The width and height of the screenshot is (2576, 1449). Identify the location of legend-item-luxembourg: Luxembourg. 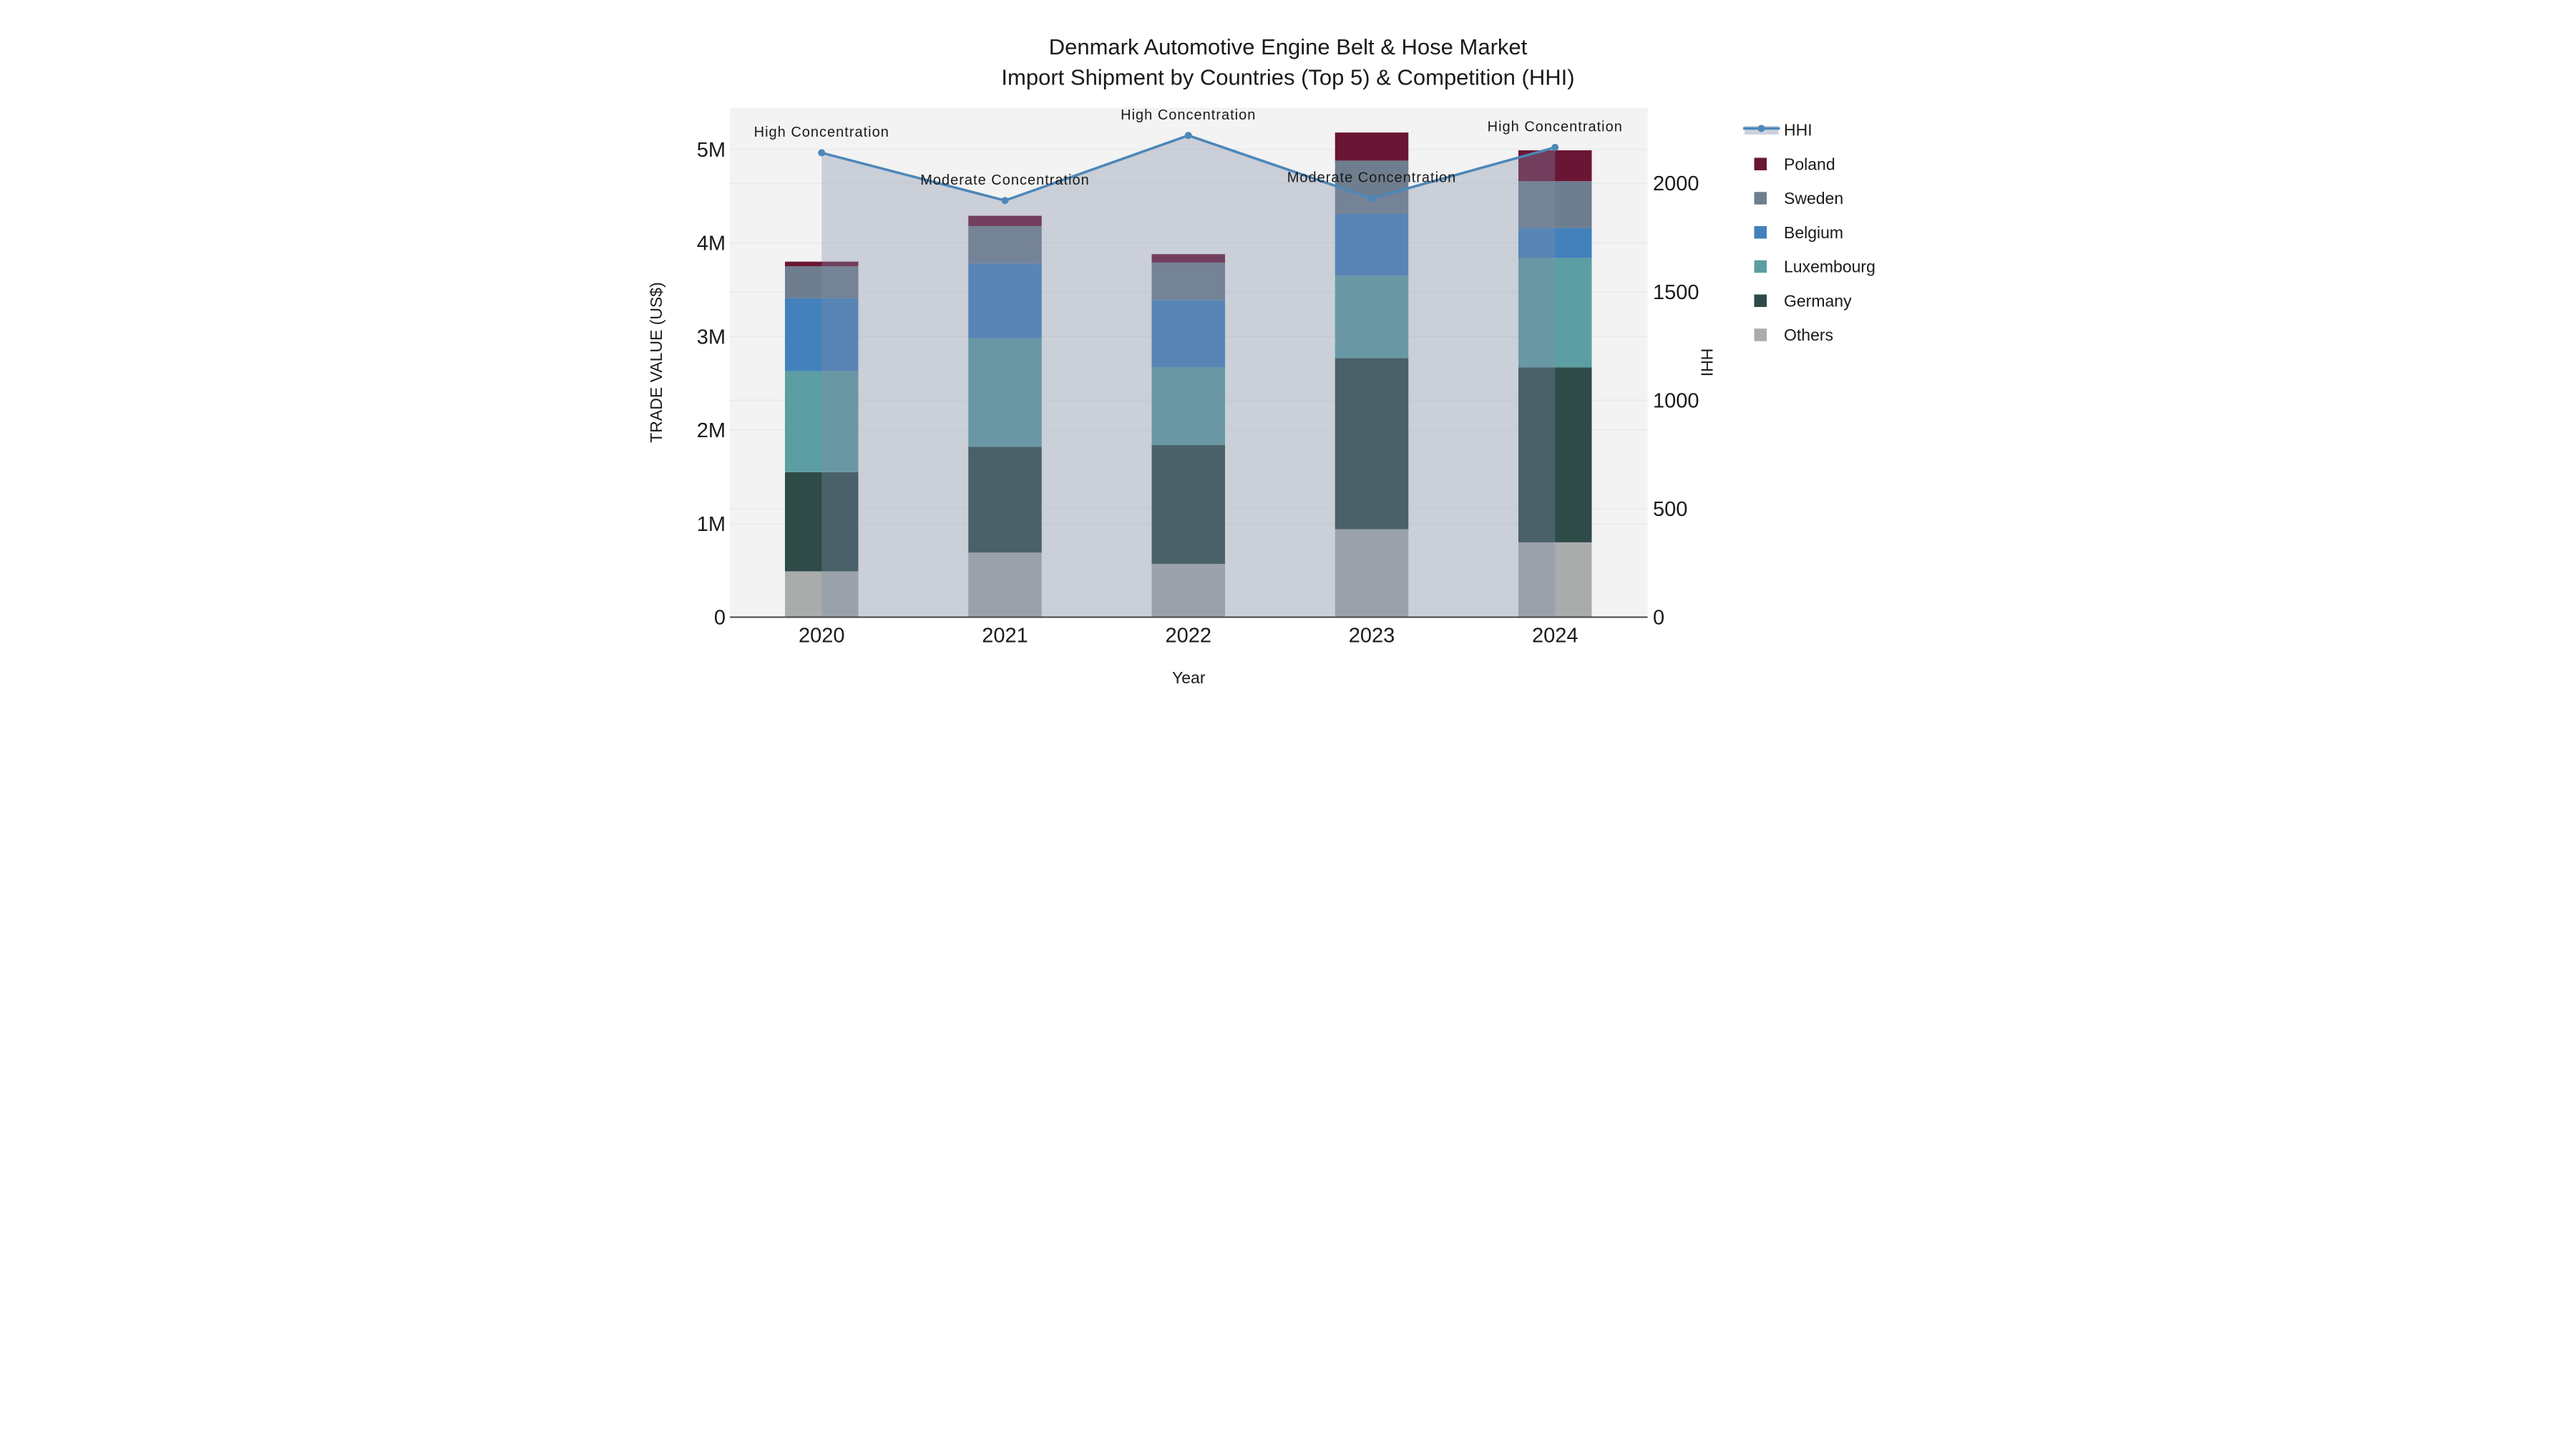
(1814, 267).